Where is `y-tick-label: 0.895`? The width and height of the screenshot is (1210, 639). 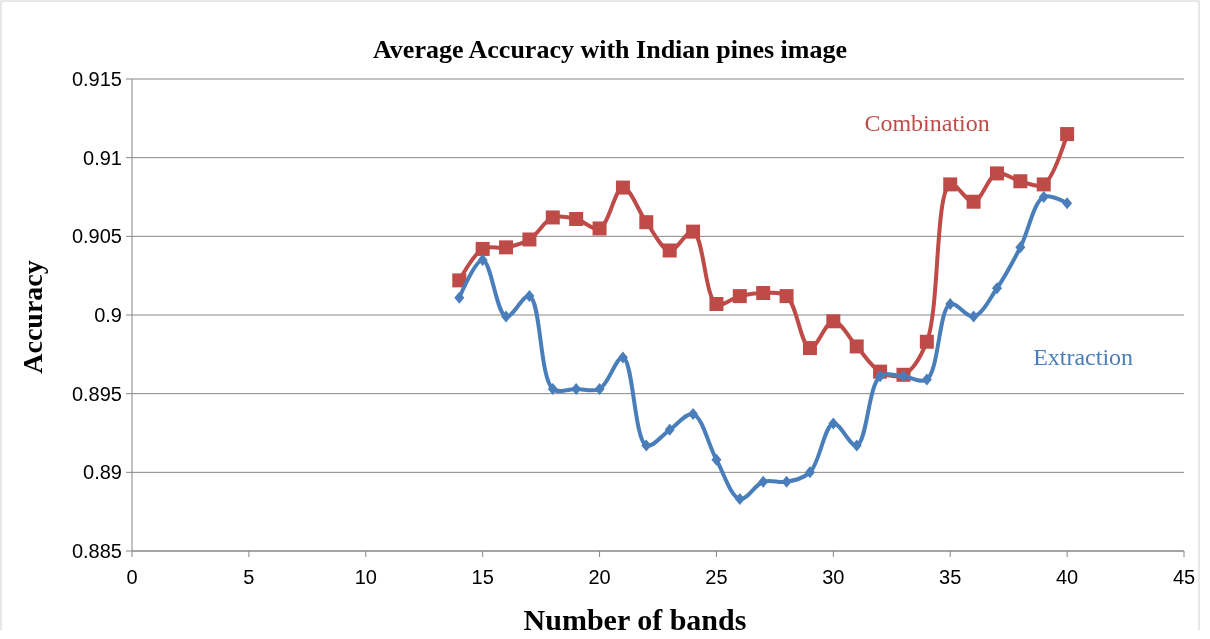
y-tick-label: 0.895 is located at coordinates (96, 393).